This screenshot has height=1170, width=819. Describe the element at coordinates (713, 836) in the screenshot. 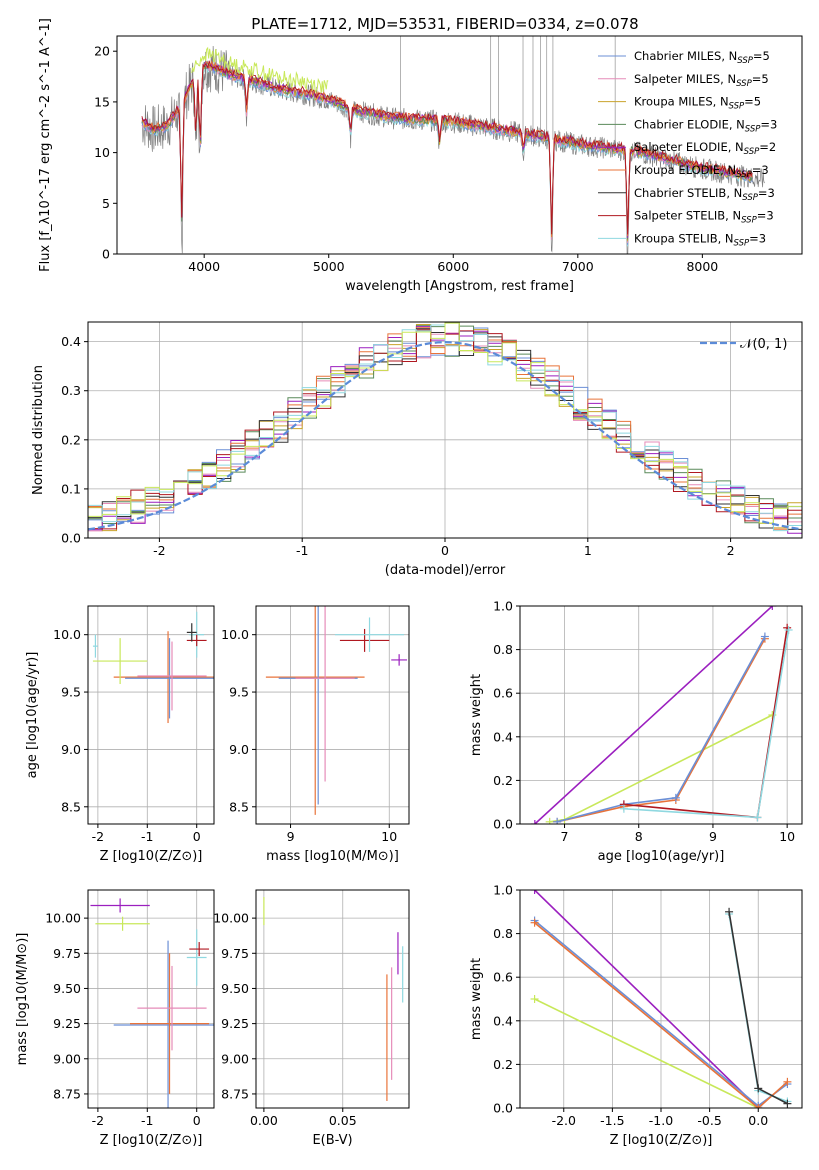

I see `x-tick-label: 9` at that location.